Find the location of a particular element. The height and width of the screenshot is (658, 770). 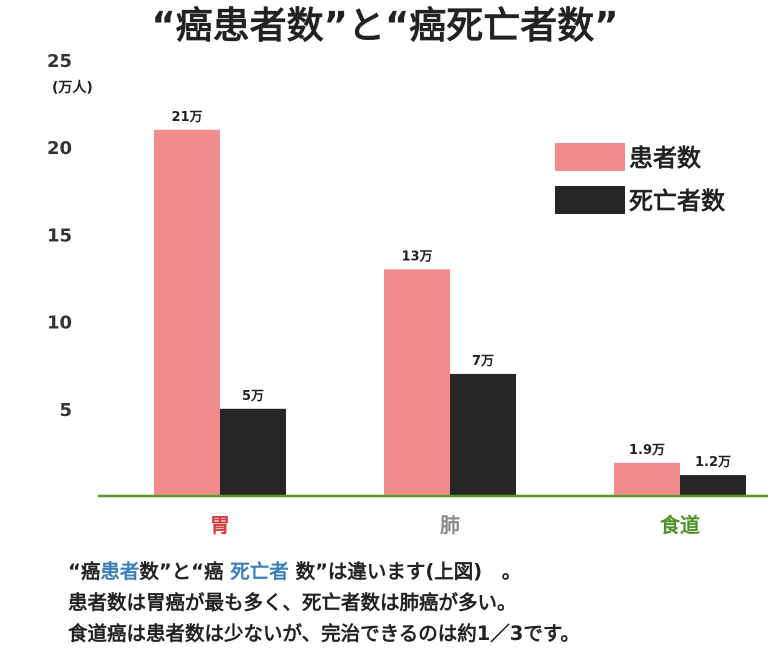

bar-value-label: 21万 is located at coordinates (186, 117).